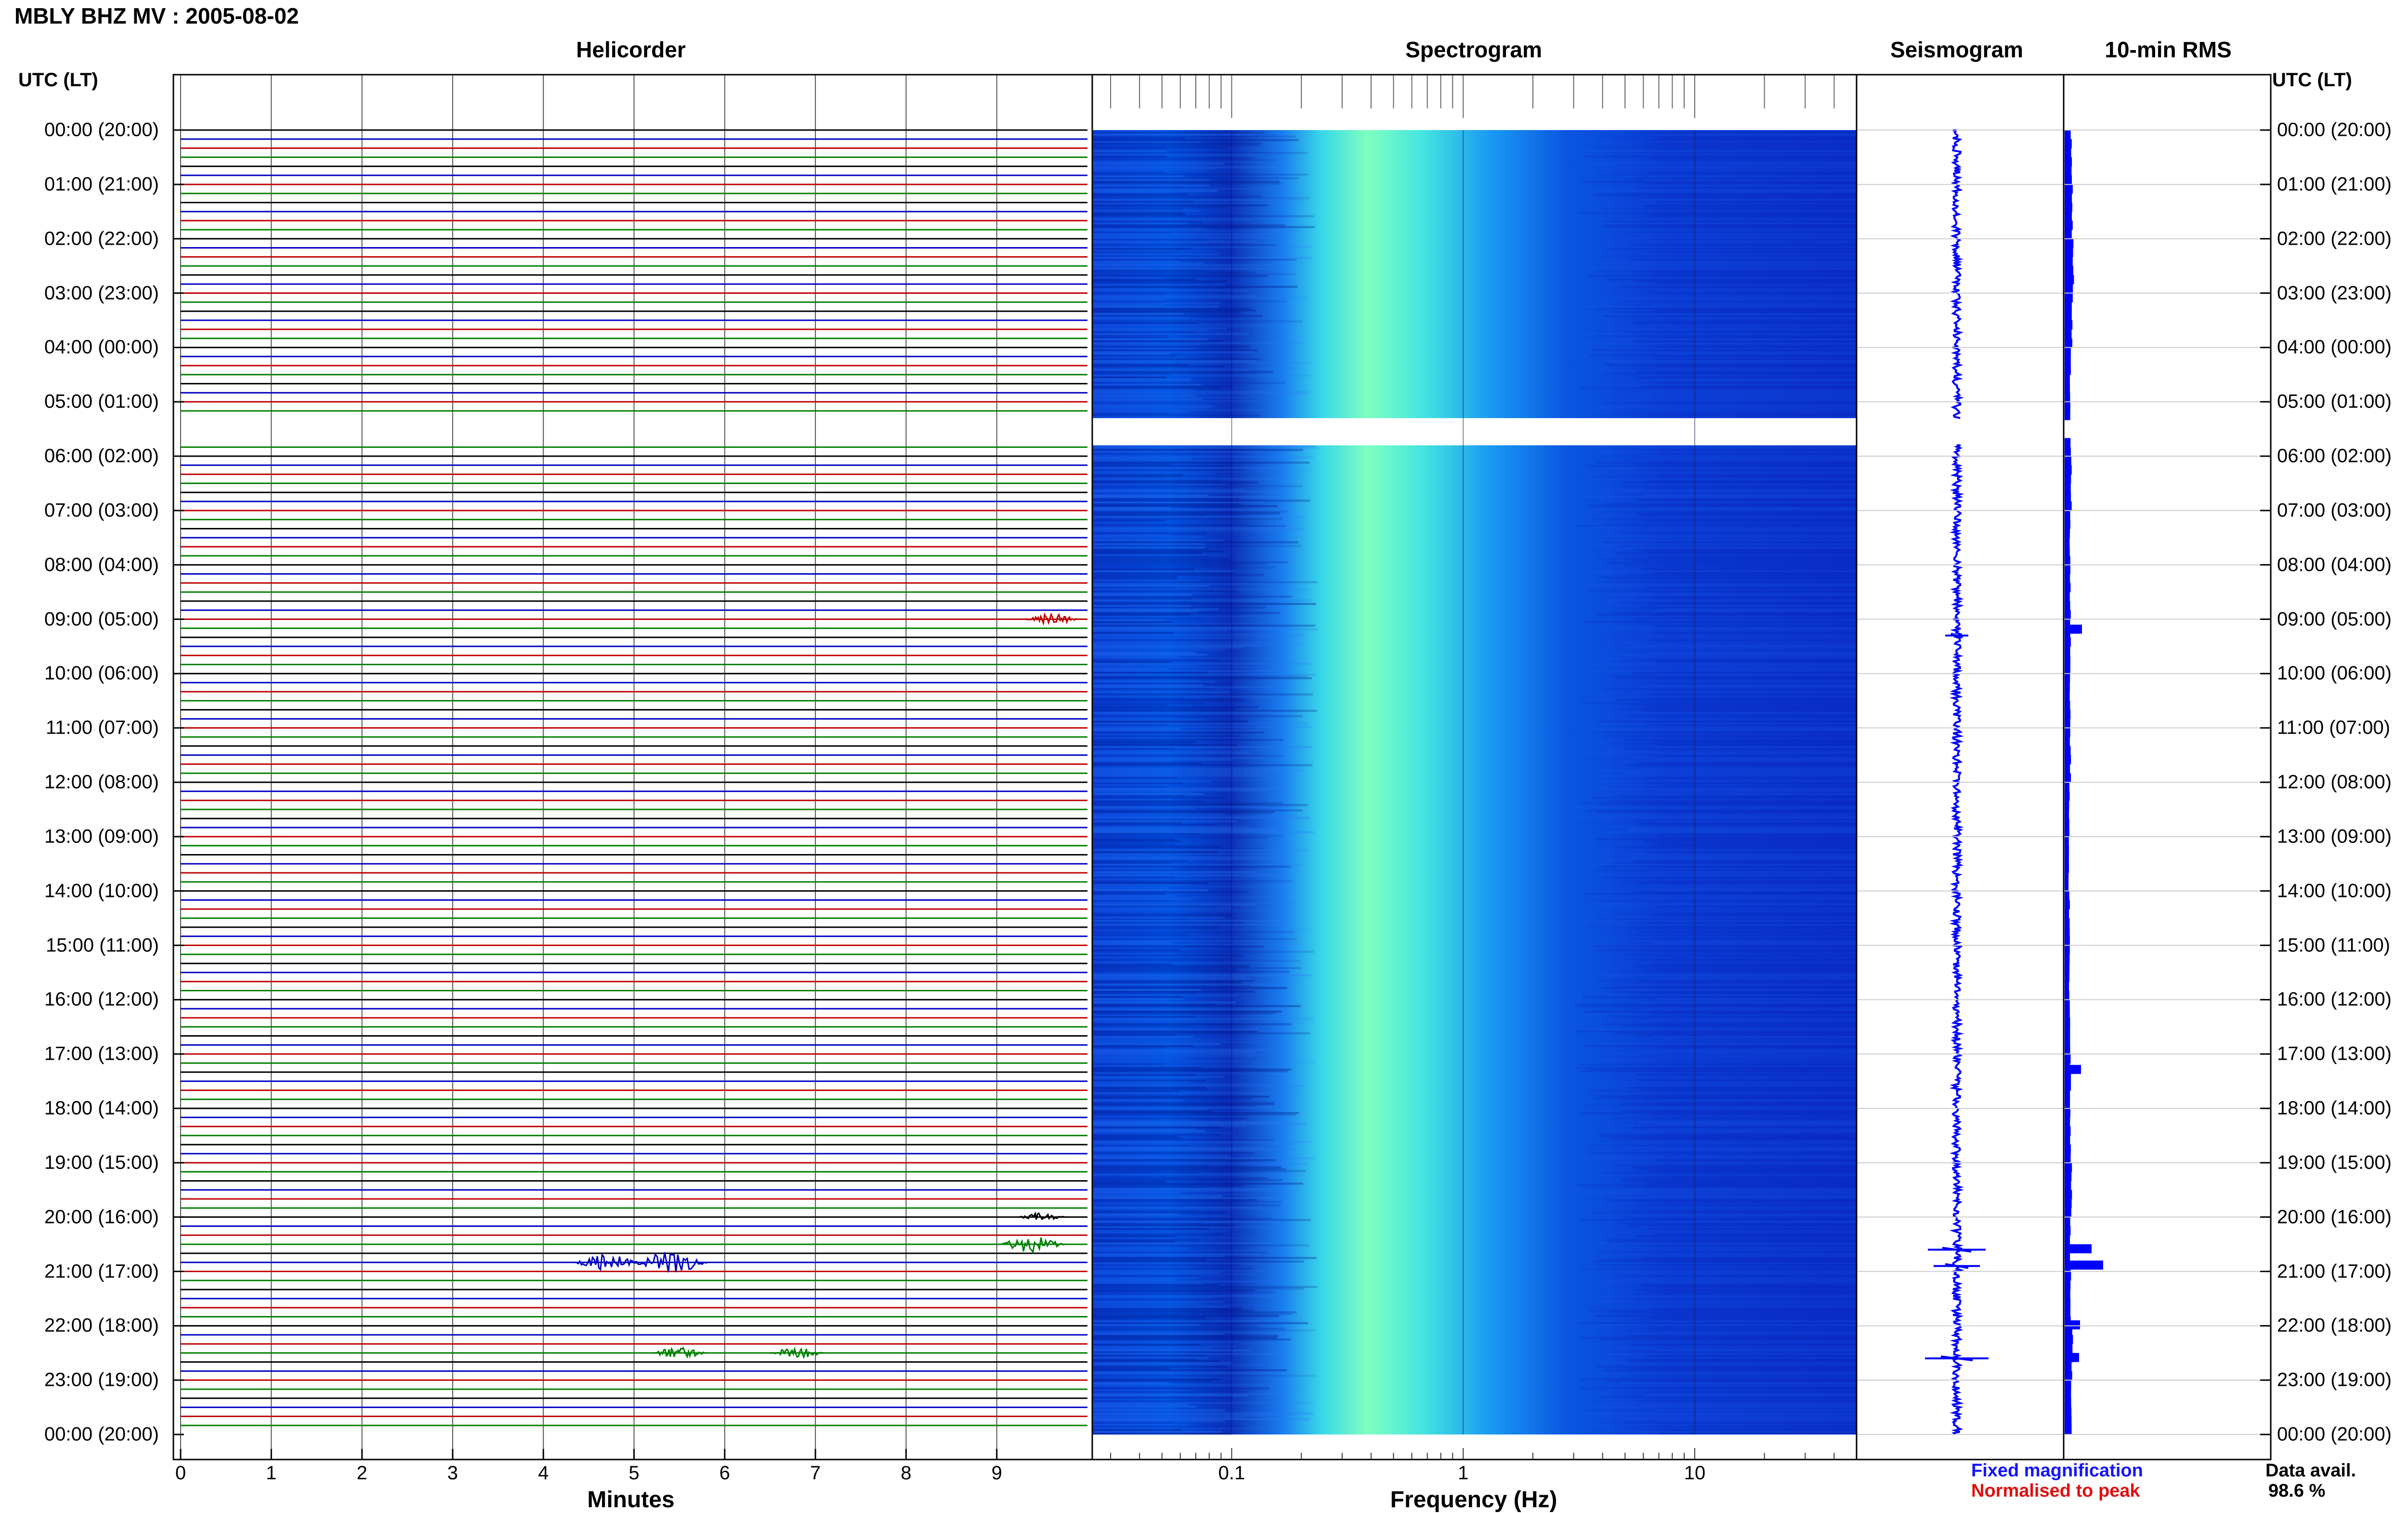 The height and width of the screenshot is (1513, 2408). Describe the element at coordinates (101, 782) in the screenshot. I see `utc-tick-label: 12:00 (08:00)` at that location.